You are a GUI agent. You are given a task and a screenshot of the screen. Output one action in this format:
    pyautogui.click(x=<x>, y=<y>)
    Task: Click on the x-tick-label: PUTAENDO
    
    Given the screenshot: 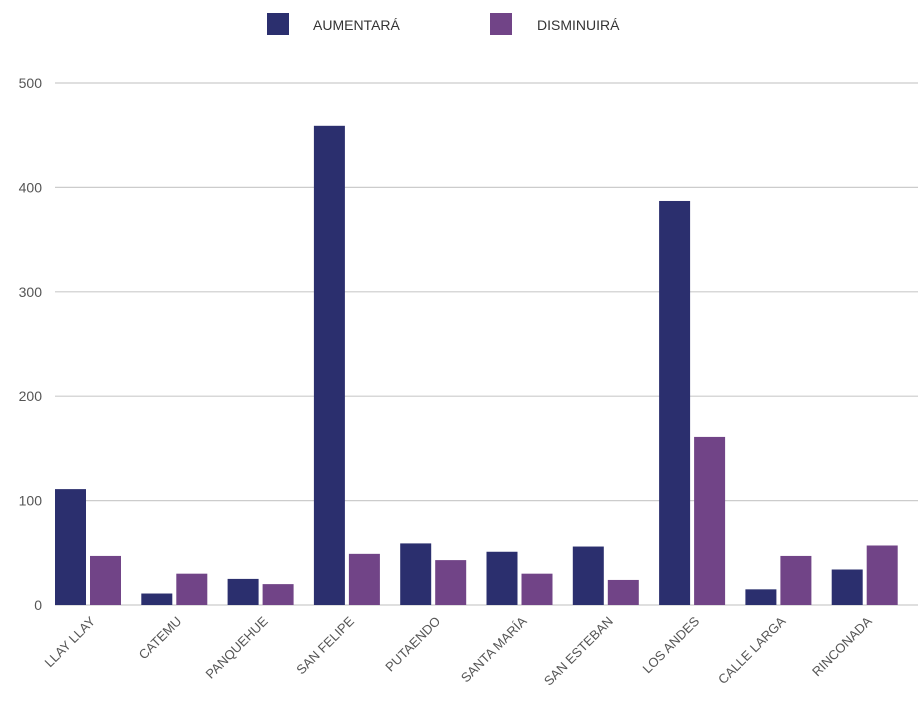 What is the action you would take?
    pyautogui.click(x=412, y=644)
    